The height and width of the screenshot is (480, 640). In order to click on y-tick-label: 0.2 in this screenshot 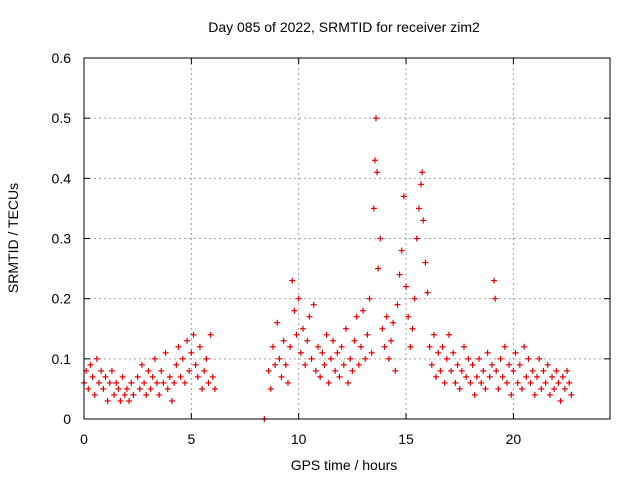, I will do `click(62, 299)`.